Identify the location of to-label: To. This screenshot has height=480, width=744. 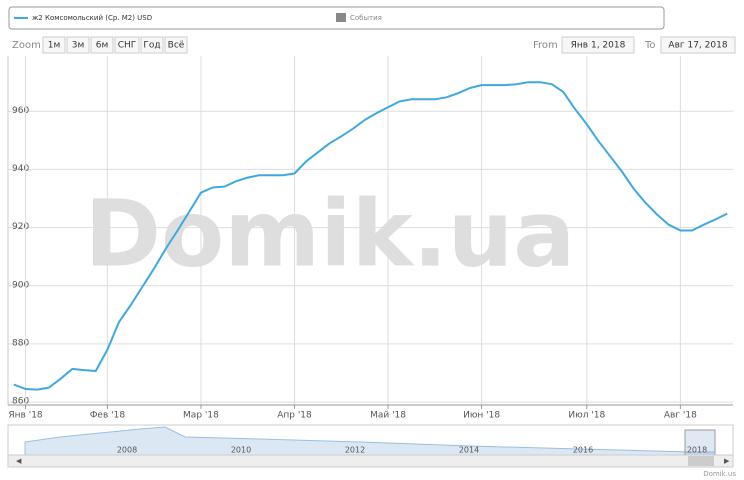
(650, 45).